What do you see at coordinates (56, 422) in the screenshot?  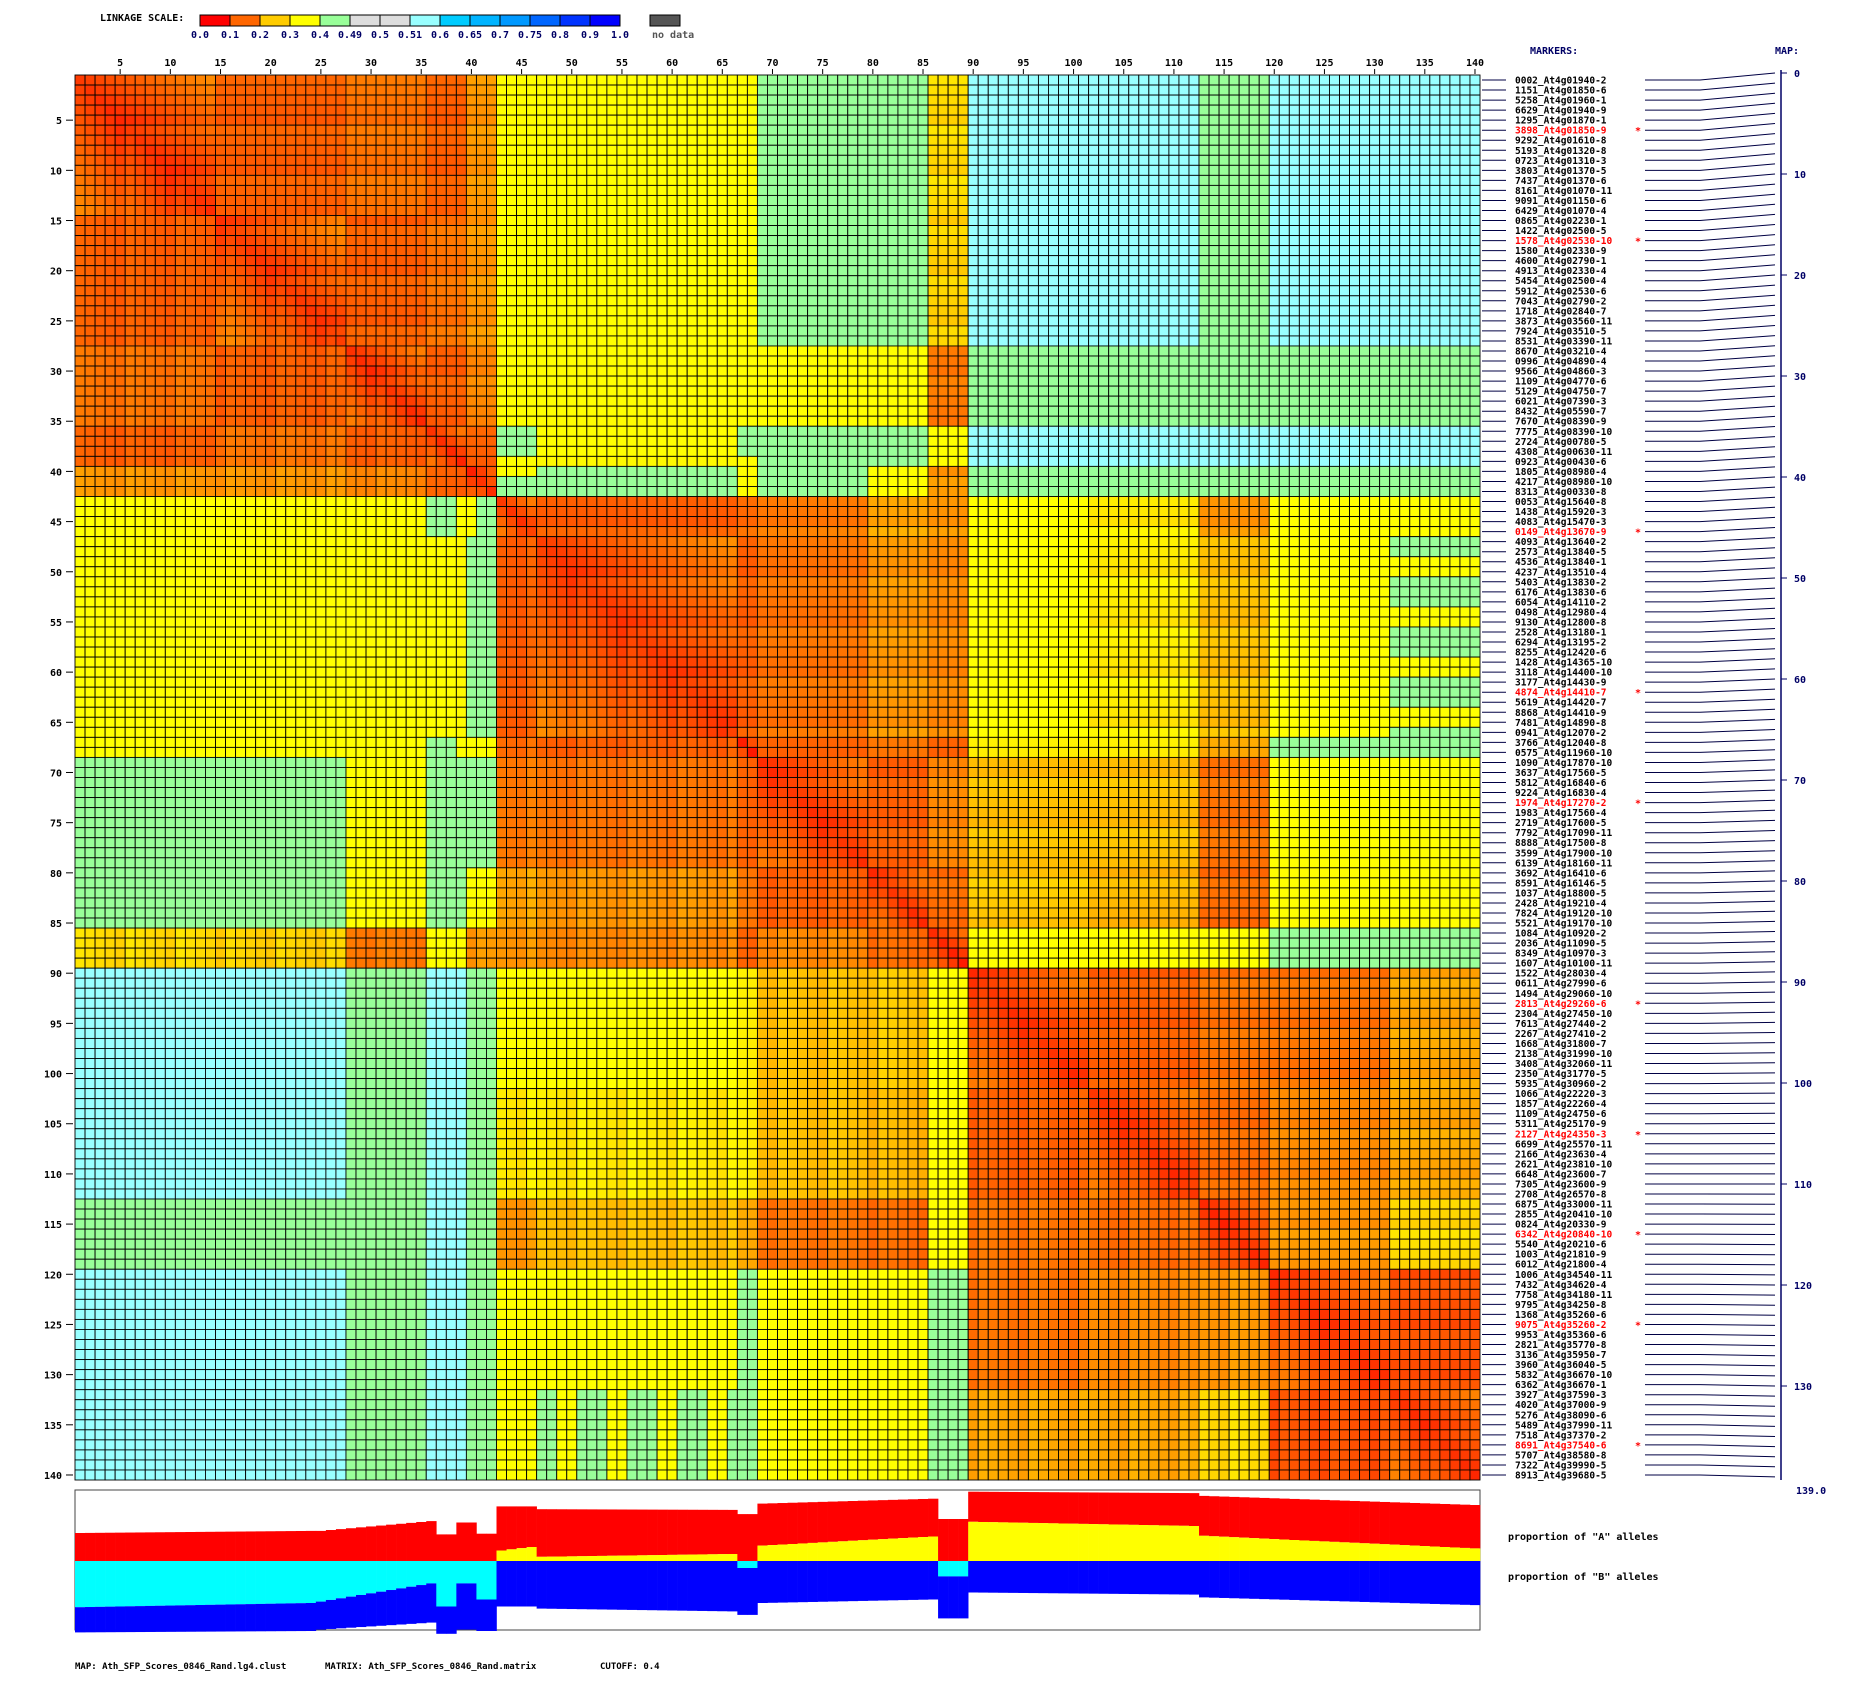 I see `row-tick-label: 35` at bounding box center [56, 422].